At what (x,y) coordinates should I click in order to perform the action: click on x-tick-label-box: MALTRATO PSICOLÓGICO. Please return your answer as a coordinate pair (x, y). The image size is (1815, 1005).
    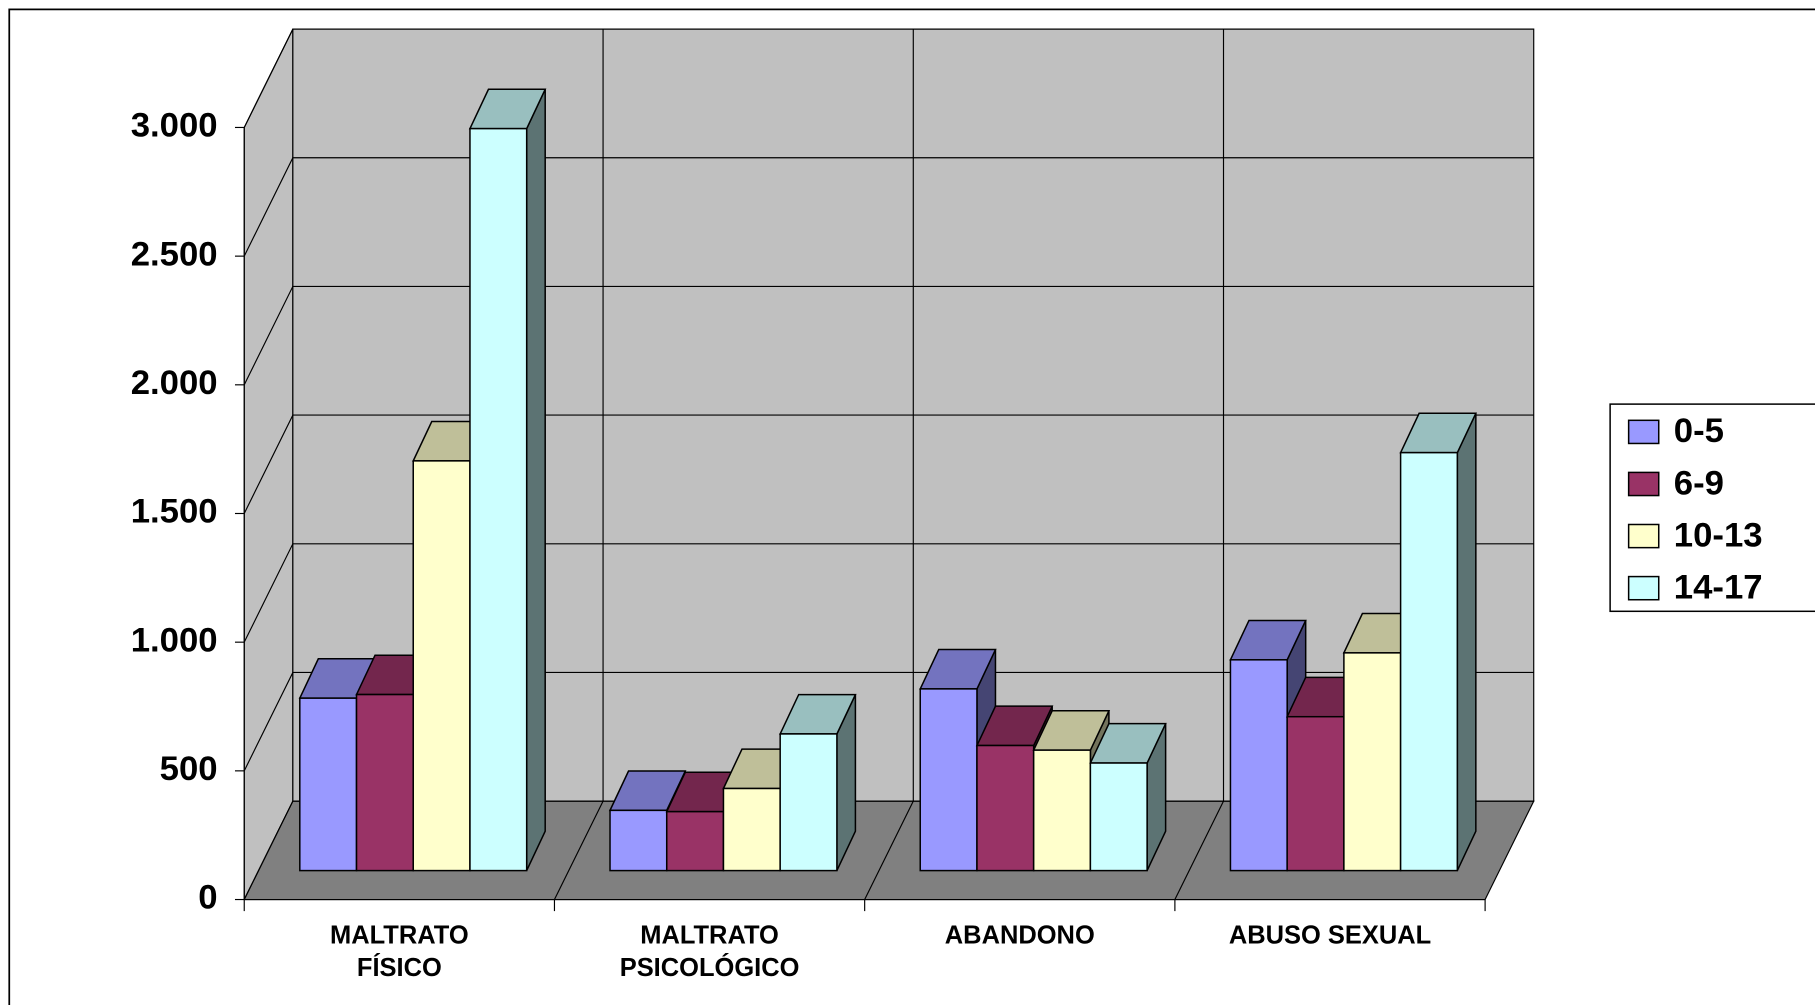
    Looking at the image, I should click on (709, 951).